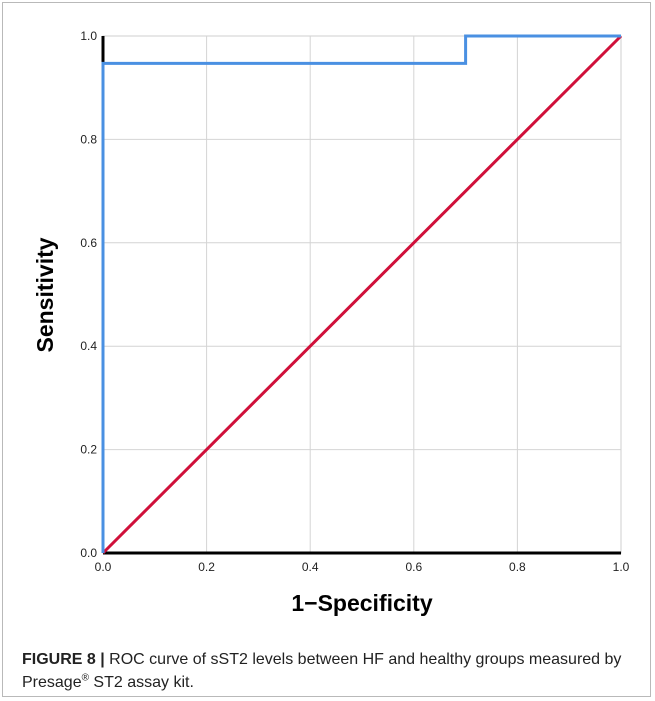 The height and width of the screenshot is (701, 655). Describe the element at coordinates (141, 682) in the screenshot. I see `caption-text-end: ST2 assay kit.` at that location.